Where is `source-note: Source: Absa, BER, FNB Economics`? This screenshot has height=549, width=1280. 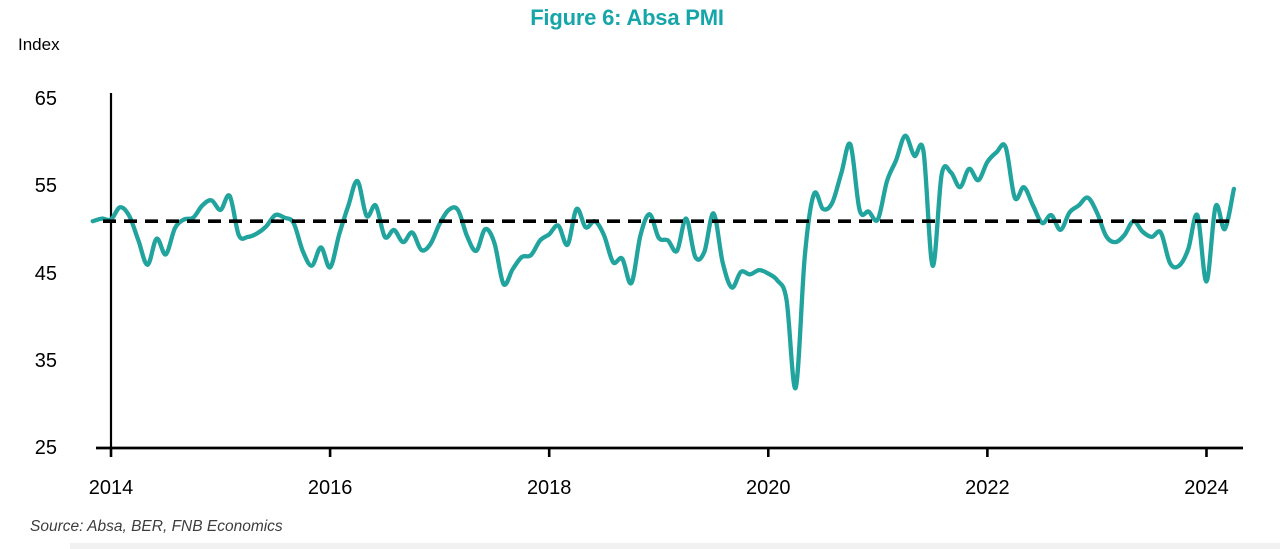
source-note: Source: Absa, BER, FNB Economics is located at coordinates (156, 526).